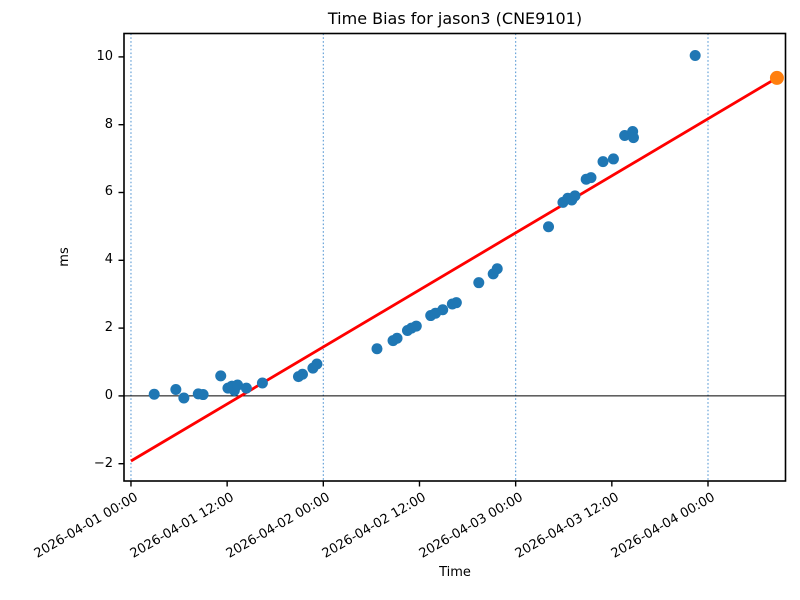 Image resolution: width=800 pixels, height=600 pixels. What do you see at coordinates (108, 328) in the screenshot?
I see `y-tick-label: 2` at bounding box center [108, 328].